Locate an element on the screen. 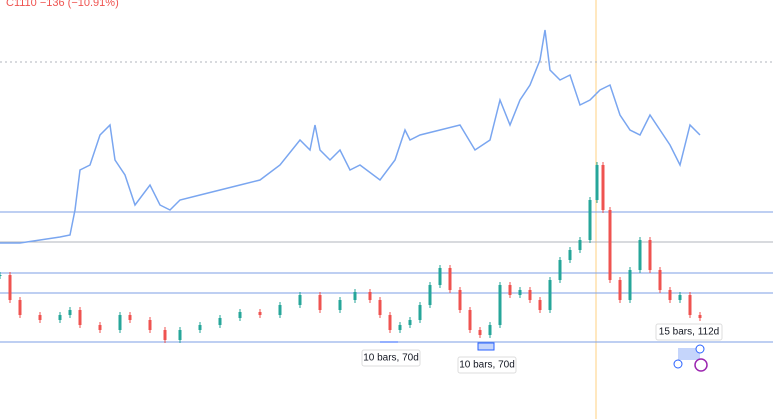  ruler-1: 10 bars, 70d is located at coordinates (391, 354).